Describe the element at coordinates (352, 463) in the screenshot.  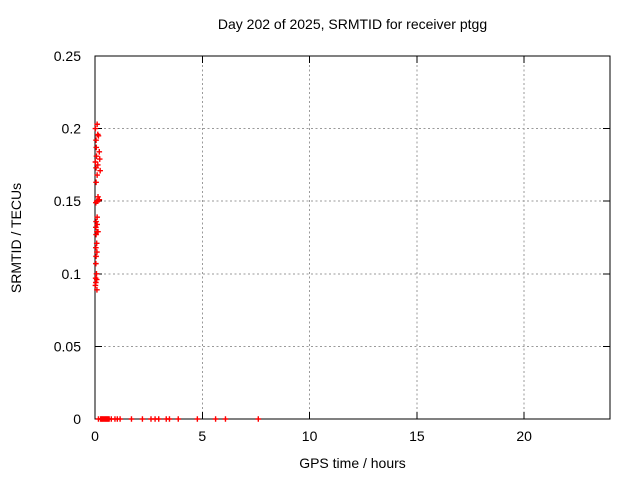
I see `x-axis-title: GPS time / hours` at that location.